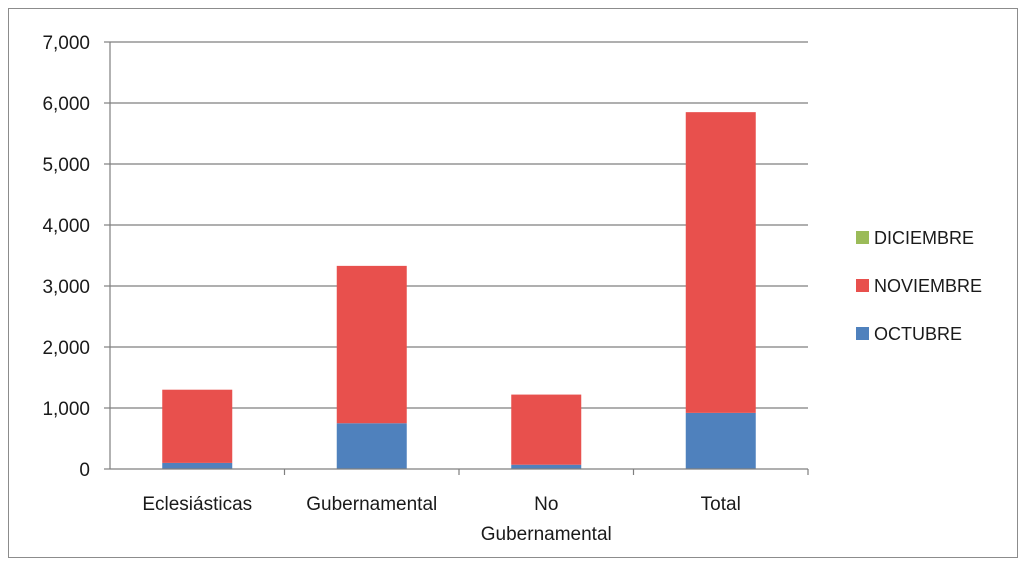 This screenshot has width=1028, height=566. What do you see at coordinates (66, 348) in the screenshot?
I see `y-tick-label: 2,000` at bounding box center [66, 348].